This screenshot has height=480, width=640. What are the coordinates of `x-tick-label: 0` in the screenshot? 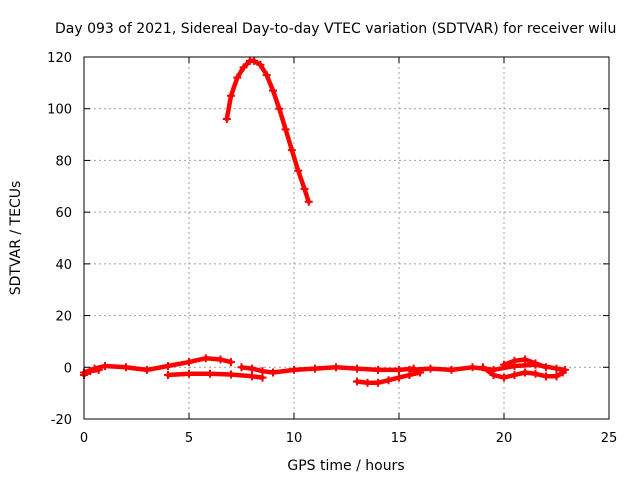 It's located at (84, 438).